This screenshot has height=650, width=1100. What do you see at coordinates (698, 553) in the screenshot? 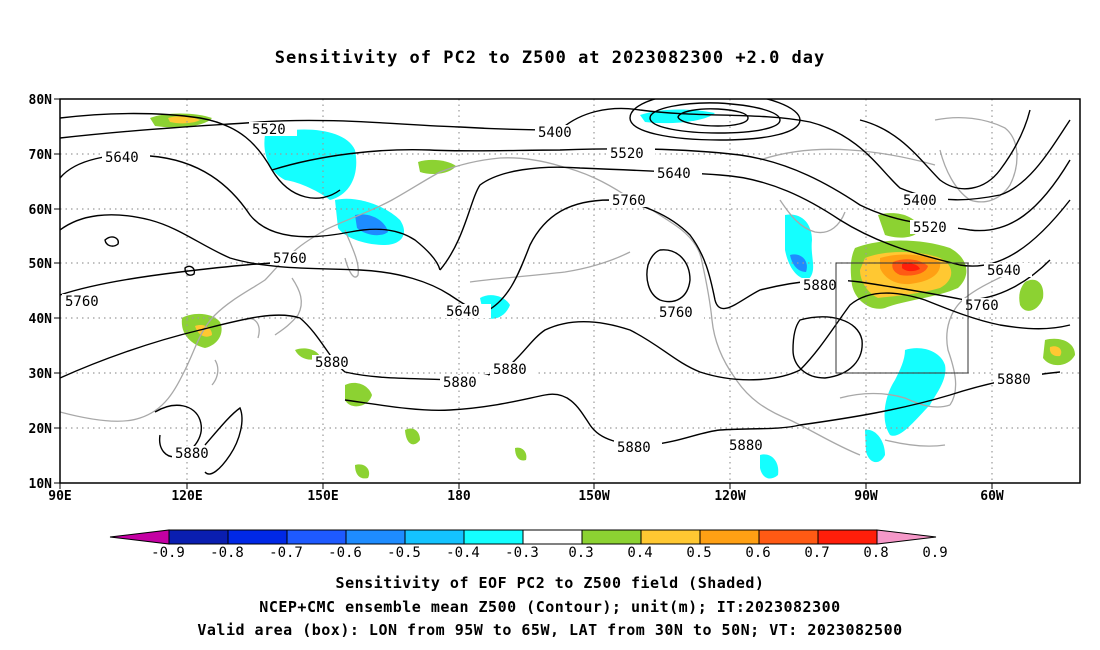
I see `colorbar-label: 0.5` at bounding box center [698, 553].